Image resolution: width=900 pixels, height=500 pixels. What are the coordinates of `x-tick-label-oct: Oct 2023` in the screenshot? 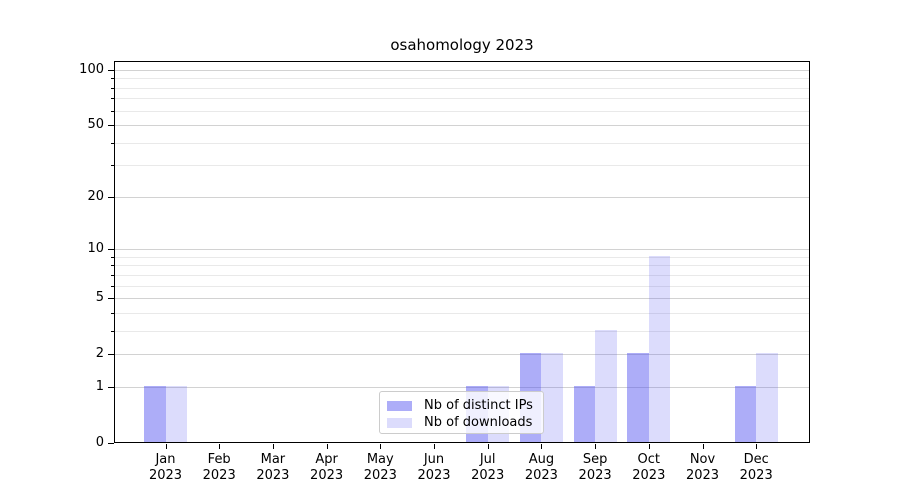 It's located at (649, 467).